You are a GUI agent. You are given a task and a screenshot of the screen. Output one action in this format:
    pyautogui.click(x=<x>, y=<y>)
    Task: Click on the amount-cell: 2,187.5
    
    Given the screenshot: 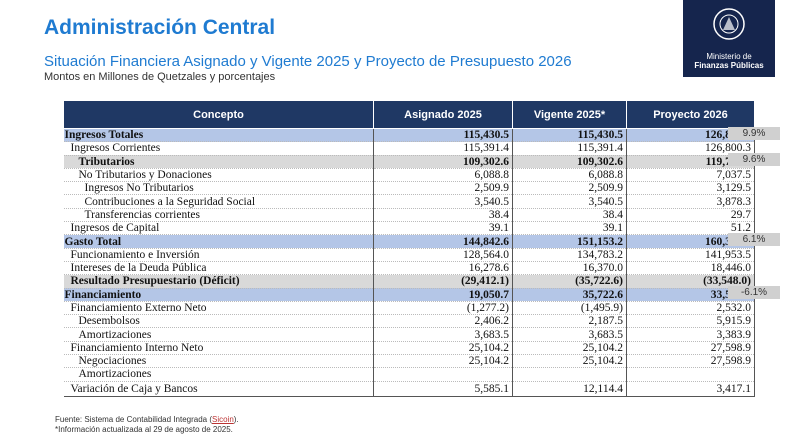 What is the action you would take?
    pyautogui.click(x=569, y=321)
    